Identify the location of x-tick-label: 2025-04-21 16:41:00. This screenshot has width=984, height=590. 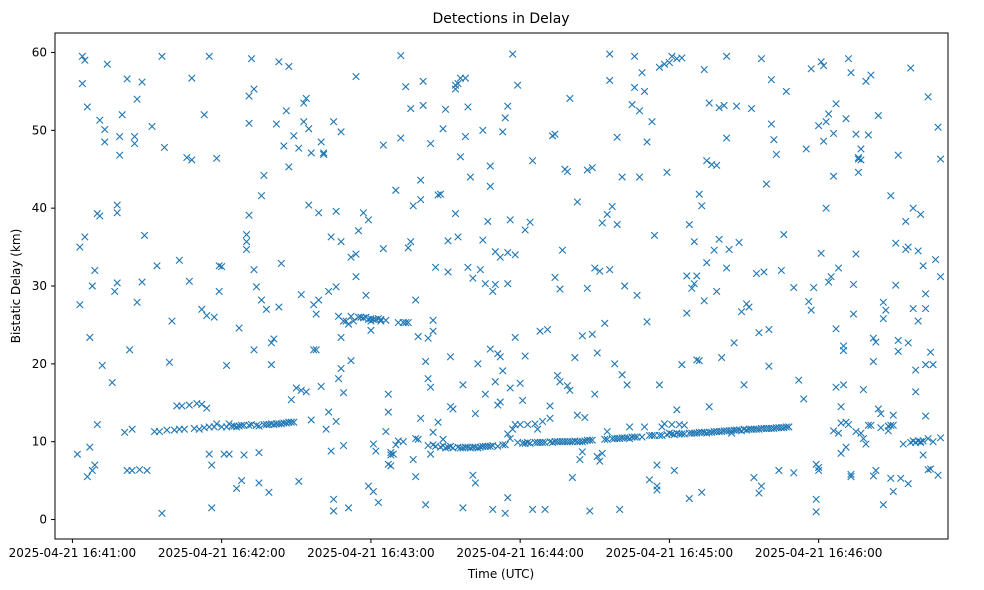
(72, 553).